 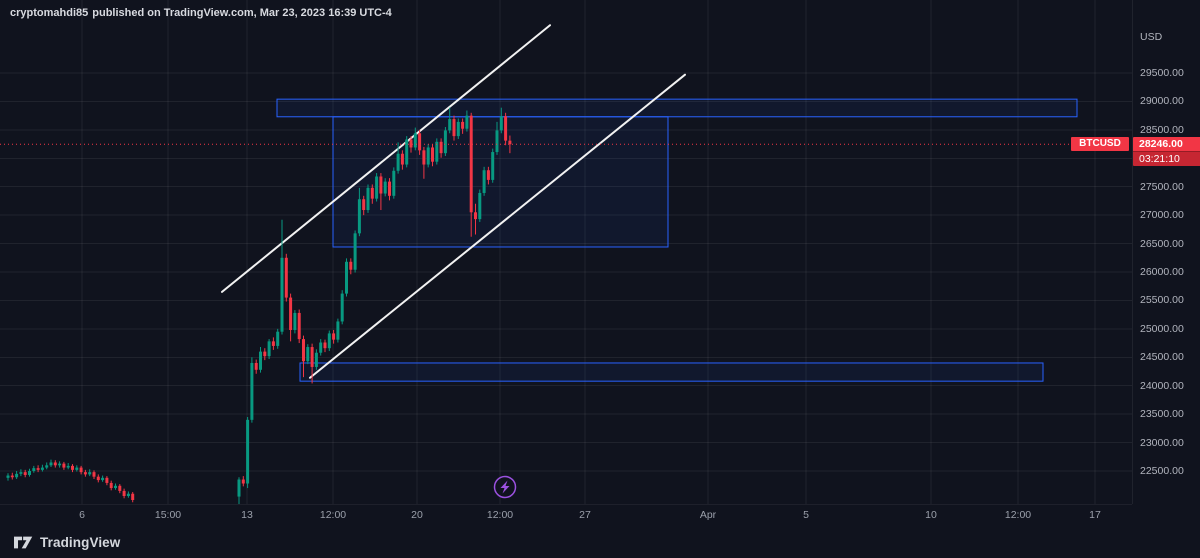 I want to click on price-tick-label: 27500.00, so click(x=1162, y=186).